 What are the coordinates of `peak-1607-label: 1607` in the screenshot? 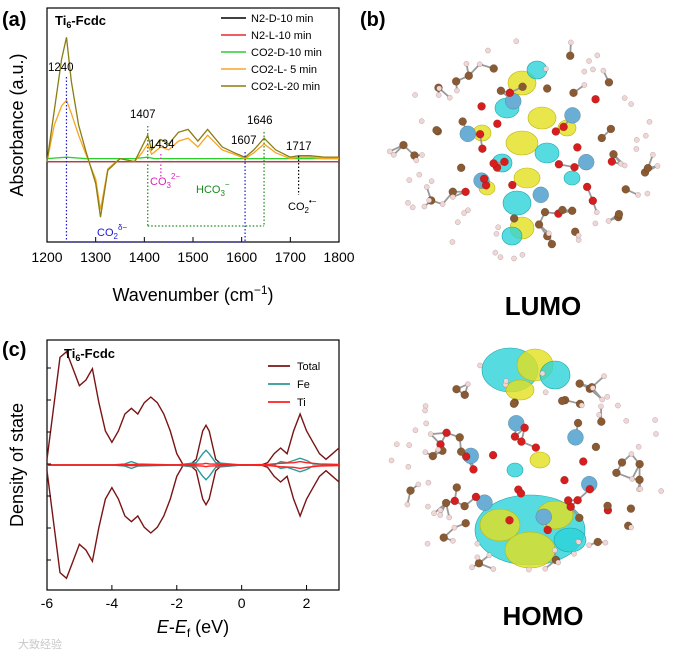 It's located at (244, 141).